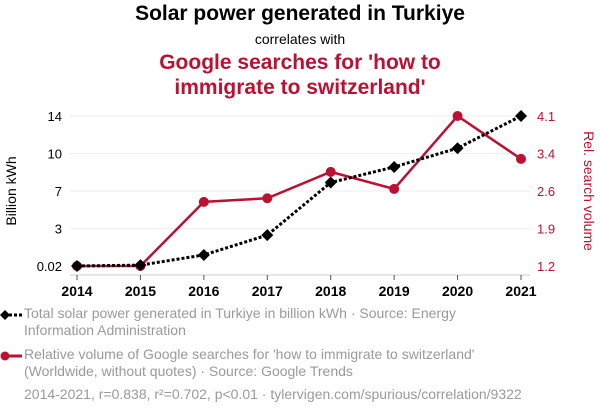 This screenshot has height=414, width=600. I want to click on y-tick-label-right: 1.2, so click(546, 266).